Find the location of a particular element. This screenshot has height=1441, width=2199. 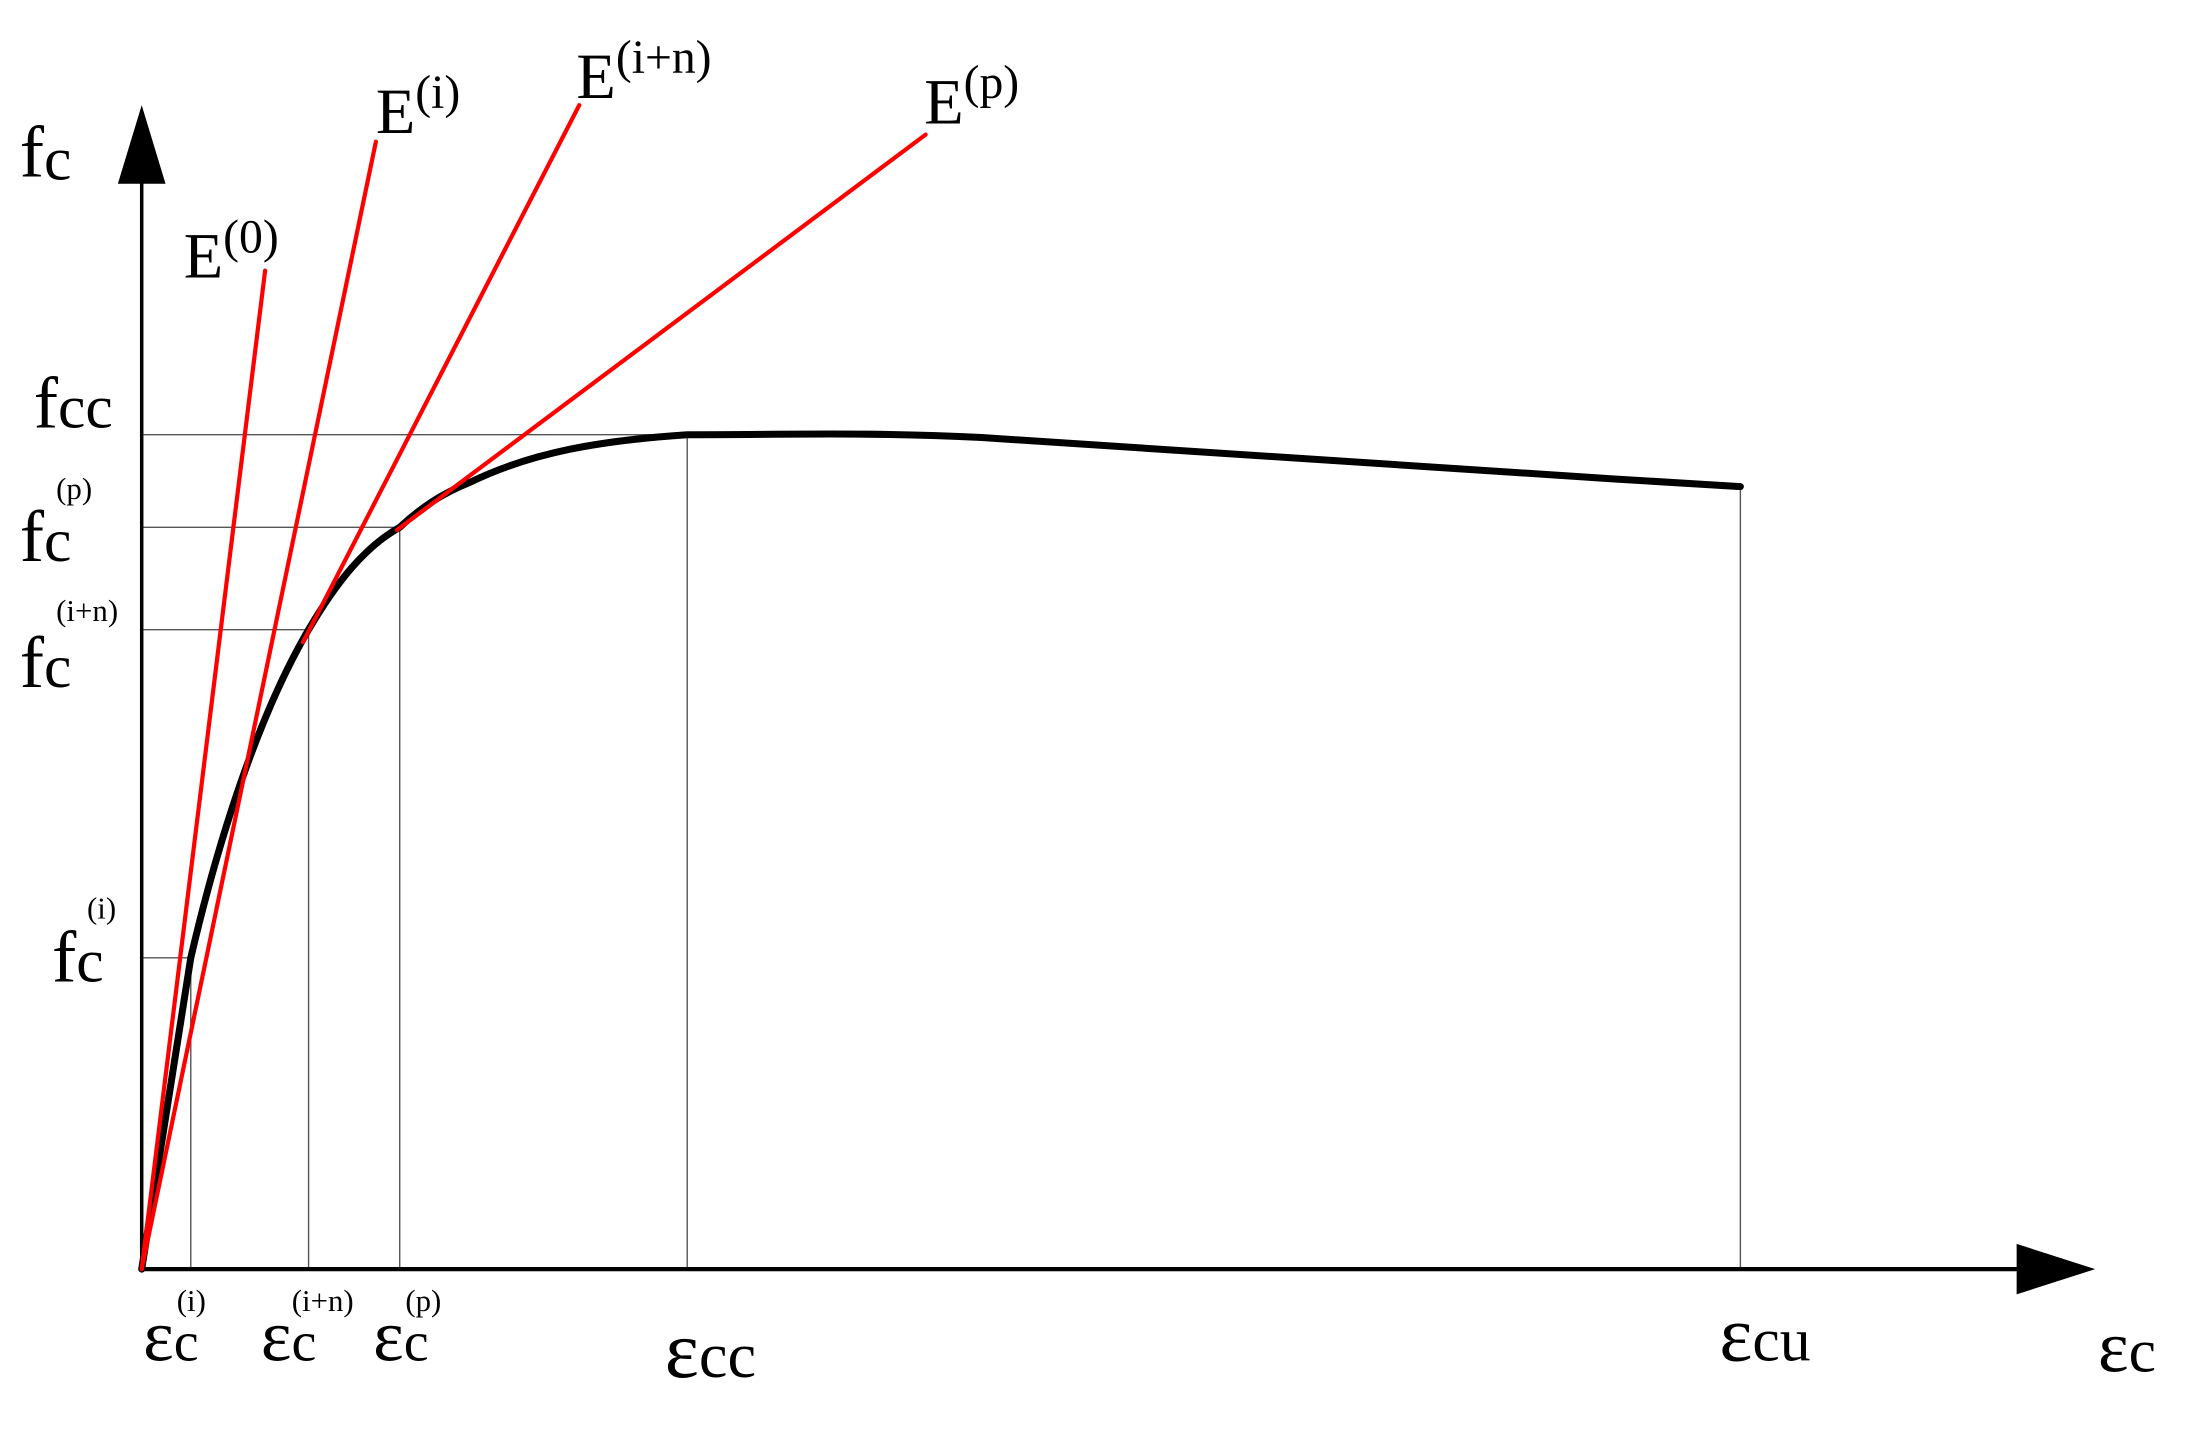

label-eps-i-sup: (i) is located at coordinates (191, 1301).